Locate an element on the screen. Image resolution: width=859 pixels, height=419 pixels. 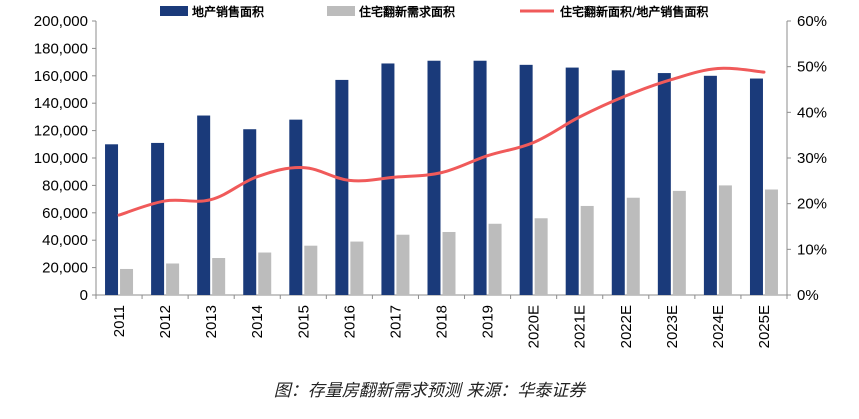
y-right-tick-label: 60% is located at coordinates (812, 21).